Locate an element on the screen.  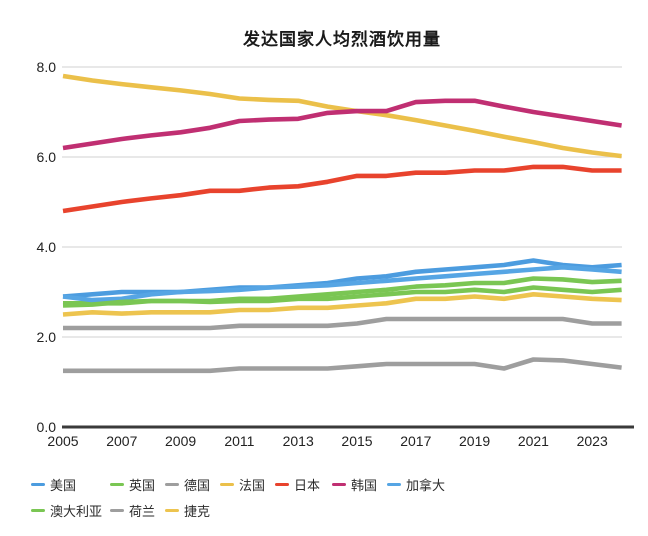
legend-item-japan: 日本 is located at coordinates (303, 484).